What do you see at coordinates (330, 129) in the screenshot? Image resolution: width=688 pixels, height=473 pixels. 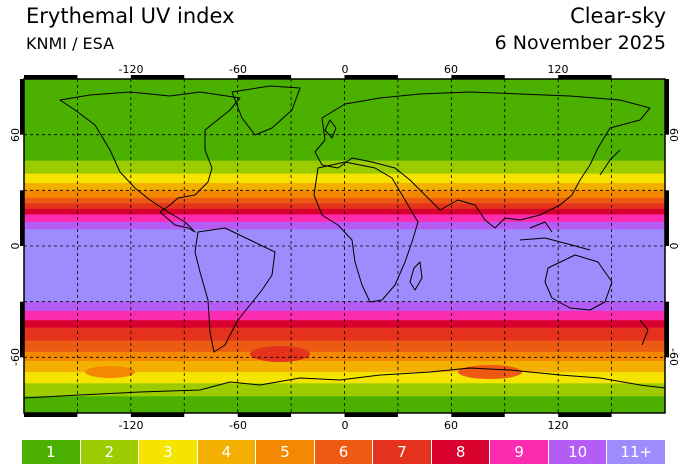 I see `coast-uk` at bounding box center [330, 129].